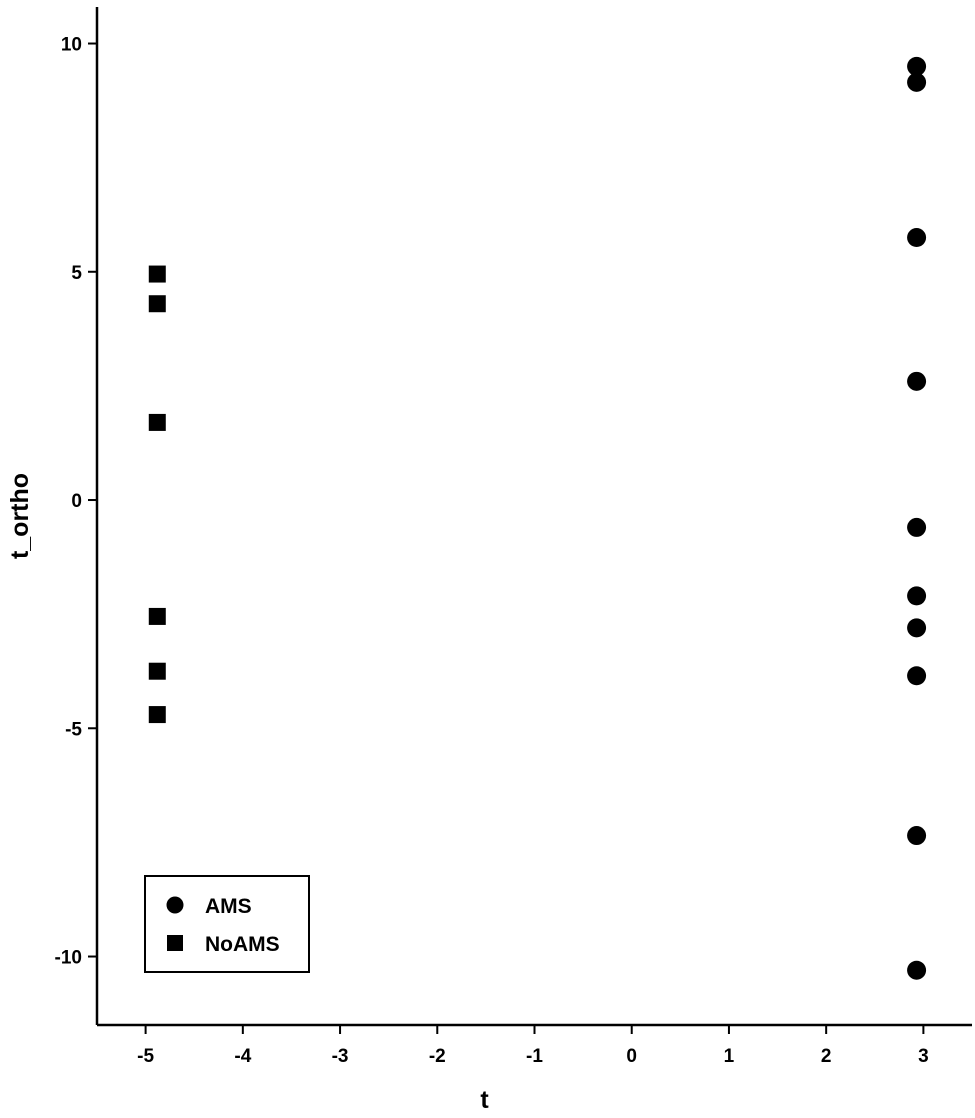  I want to click on y-tick-label: 10, so click(71, 45).